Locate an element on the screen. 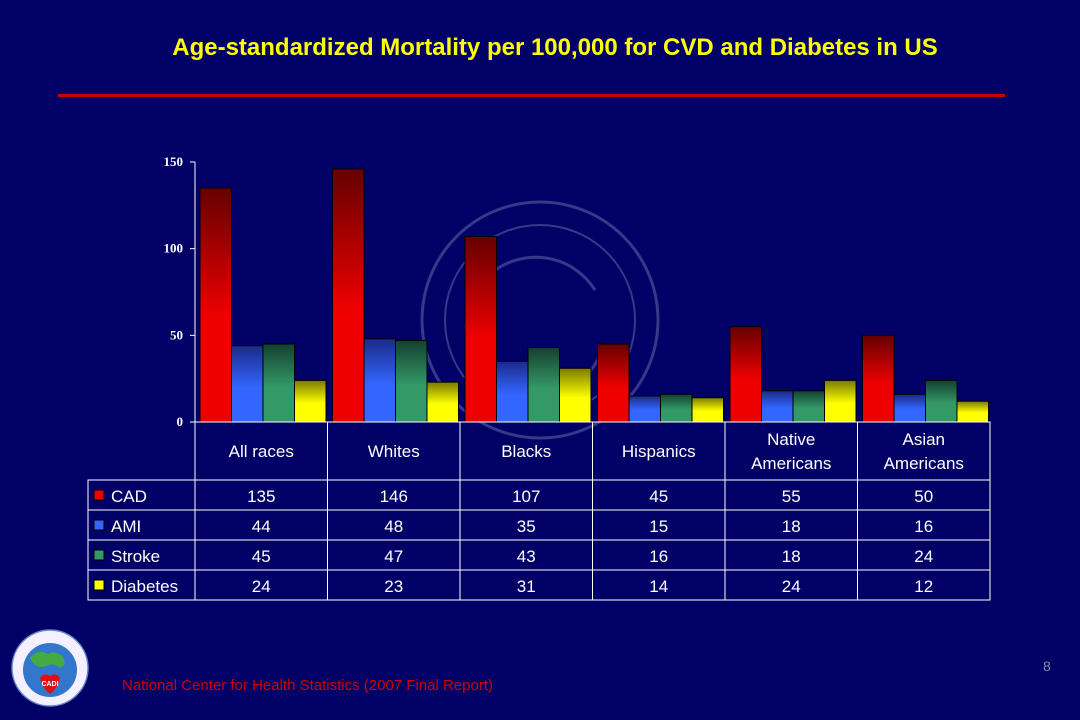  category-label-1: Whites is located at coordinates (394, 451).